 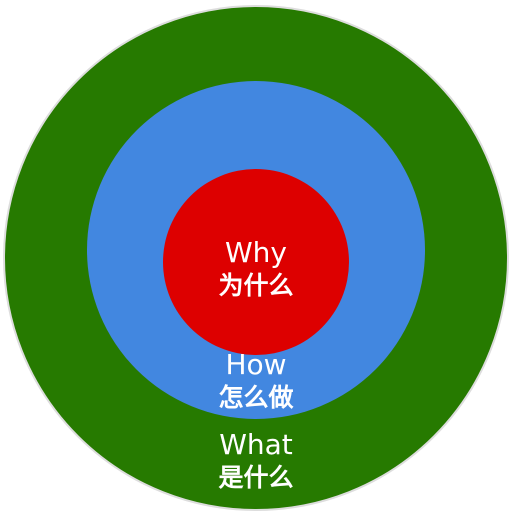 I want to click on inner-circle-why, so click(x=256, y=262).